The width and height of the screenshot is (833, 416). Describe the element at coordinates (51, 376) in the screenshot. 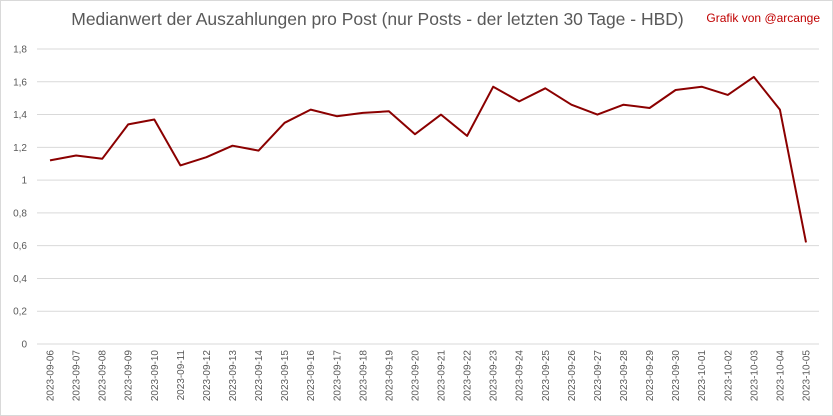

I see `x-tick-label: 2023-09-06` at that location.